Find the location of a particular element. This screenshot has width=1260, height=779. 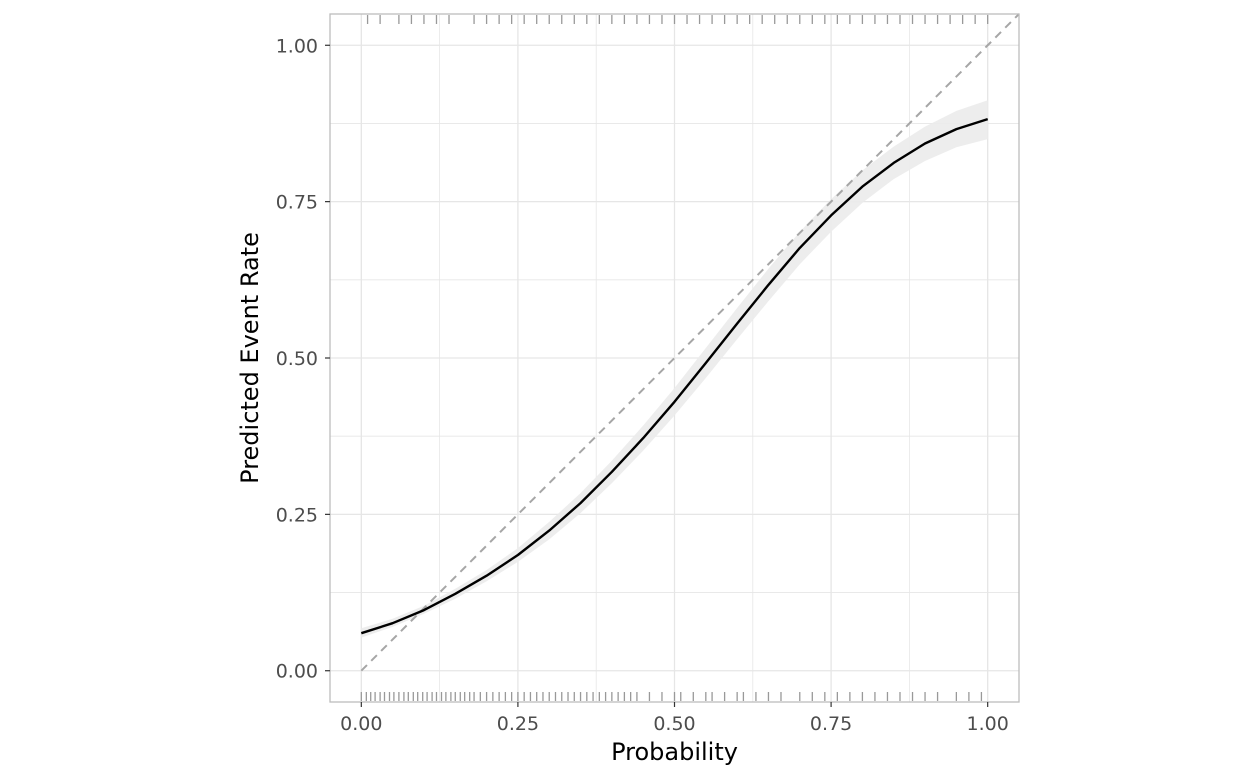

y-axis-title: Predicted Event Rate is located at coordinates (250, 358).